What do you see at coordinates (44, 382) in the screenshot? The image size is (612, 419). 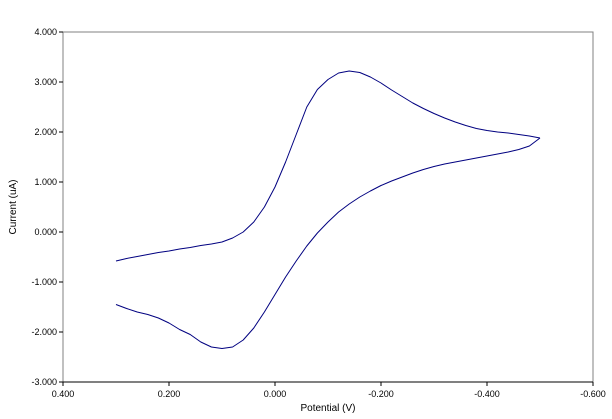 I see `y-tick-label: -3.000` at bounding box center [44, 382].